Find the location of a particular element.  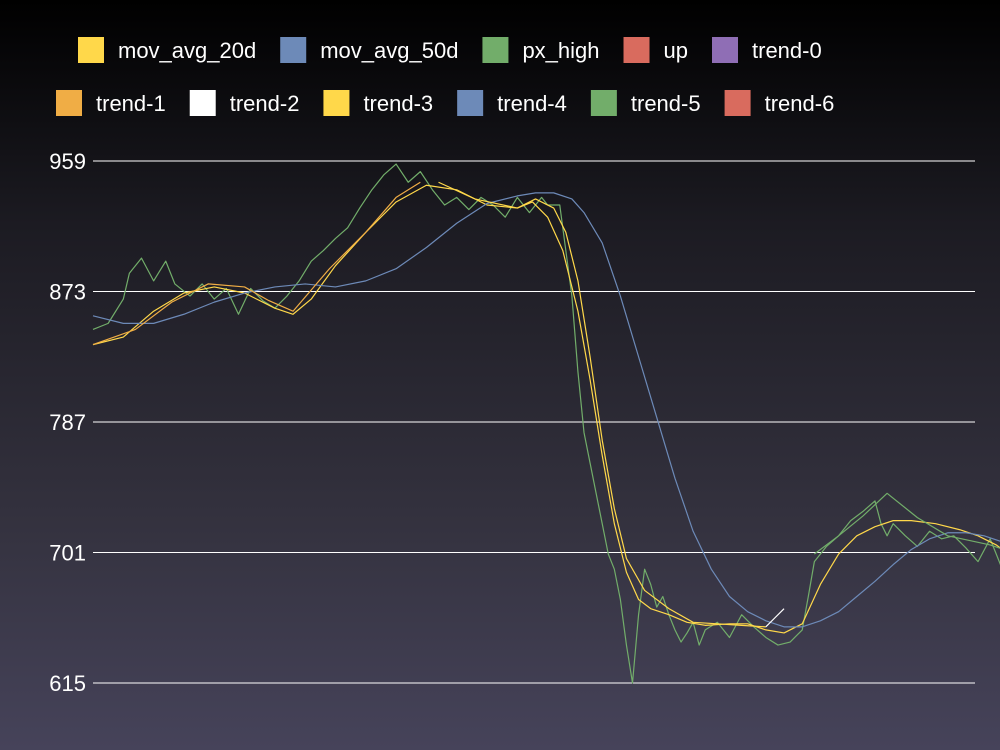

legend-label-trend-3: trend-3 is located at coordinates (398, 103).